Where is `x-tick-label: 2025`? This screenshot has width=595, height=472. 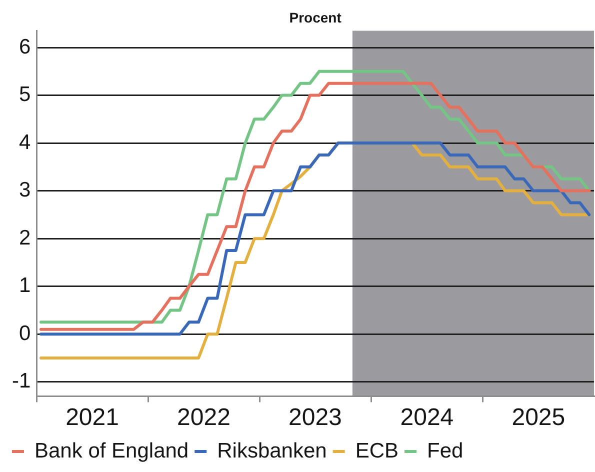 x-tick-label: 2025 is located at coordinates (539, 418).